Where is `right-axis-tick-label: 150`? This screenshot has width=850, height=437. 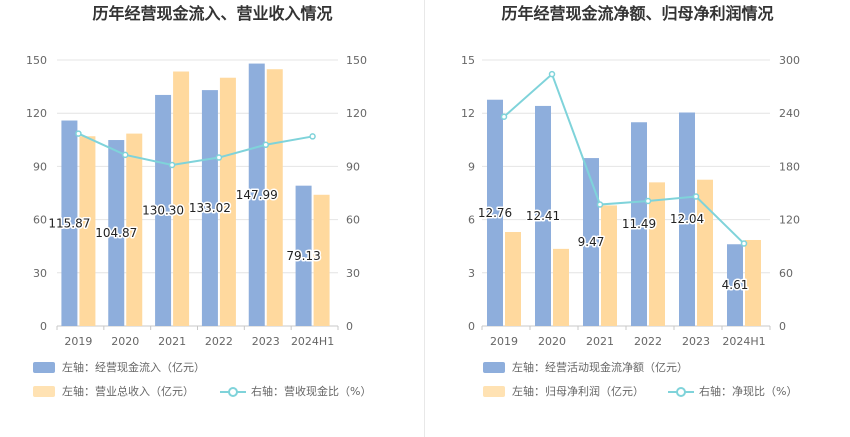
right-axis-tick-label: 150 is located at coordinates (356, 60).